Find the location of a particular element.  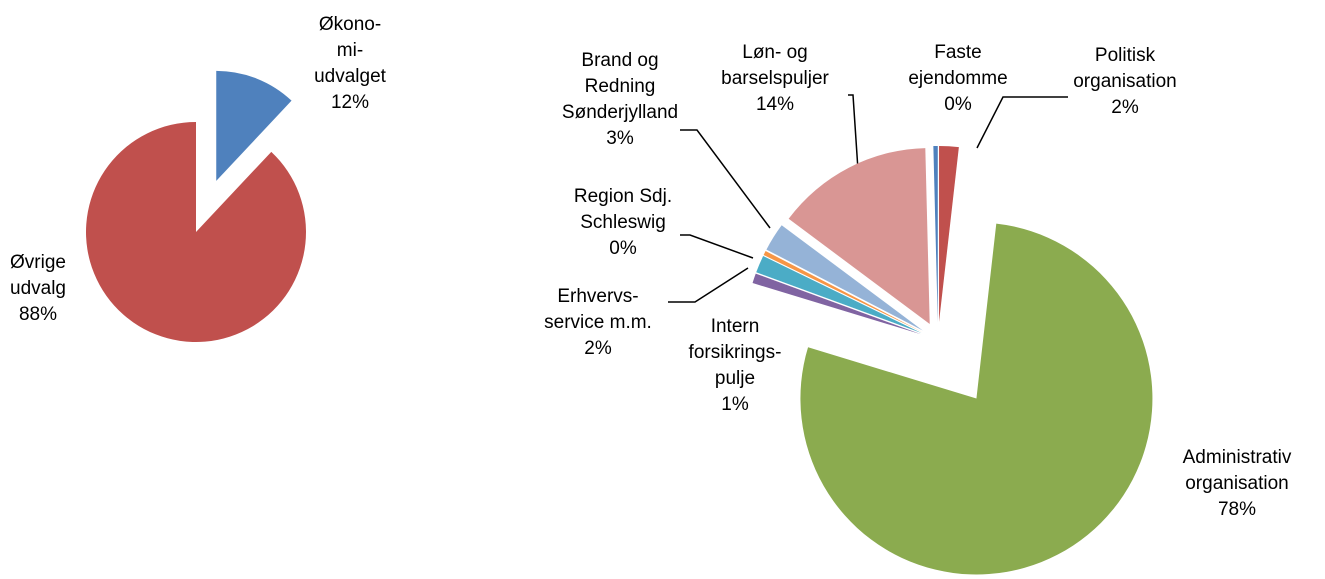

slice-label: Intern forsikrings- pulje 1% is located at coordinates (735, 366).